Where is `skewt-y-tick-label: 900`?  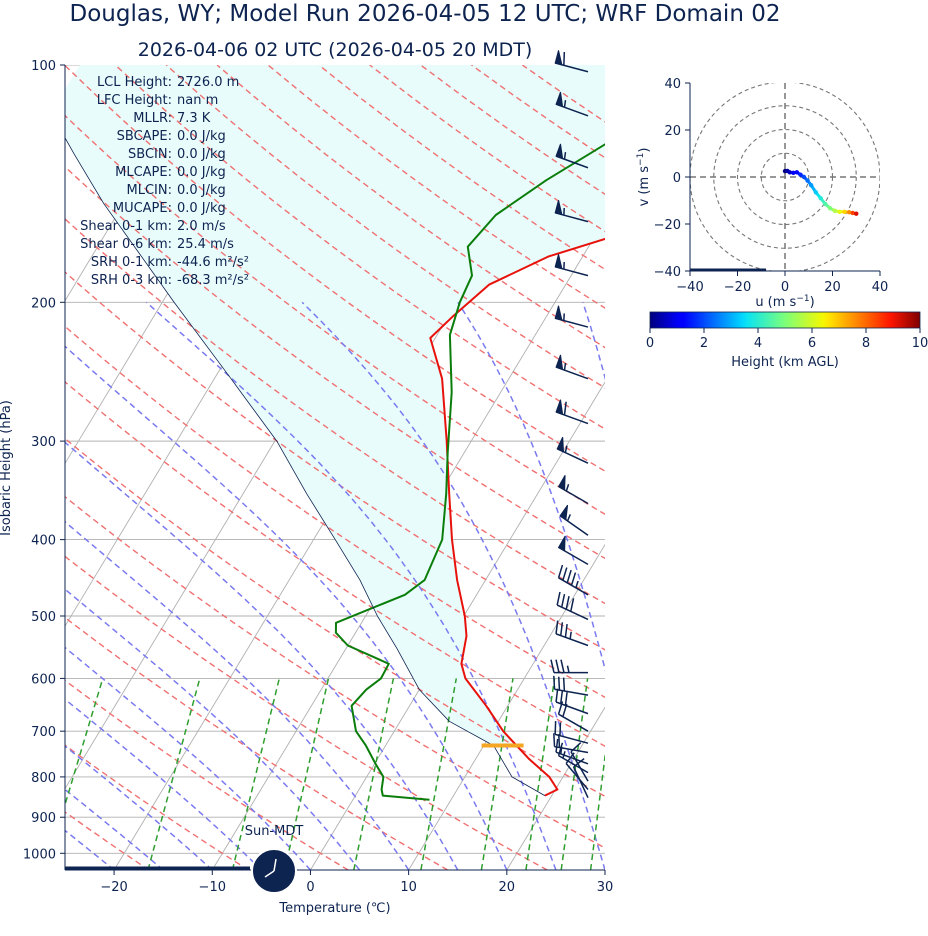 skewt-y-tick-label: 900 is located at coordinates (43, 818).